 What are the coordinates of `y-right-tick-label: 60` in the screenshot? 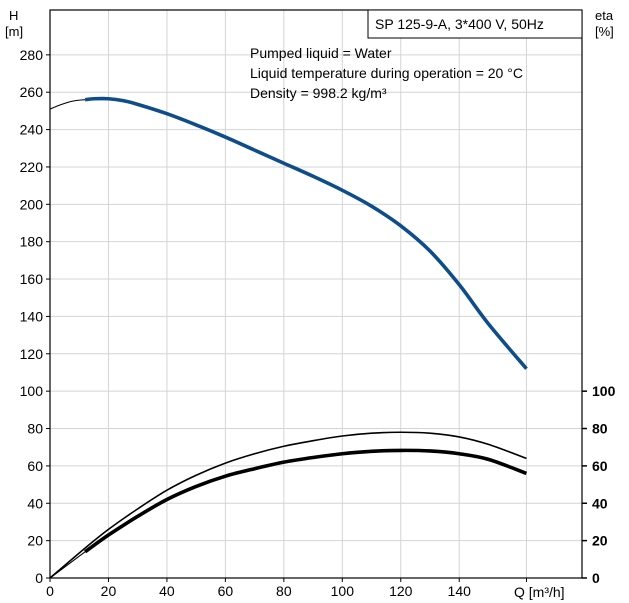 It's located at (600, 466).